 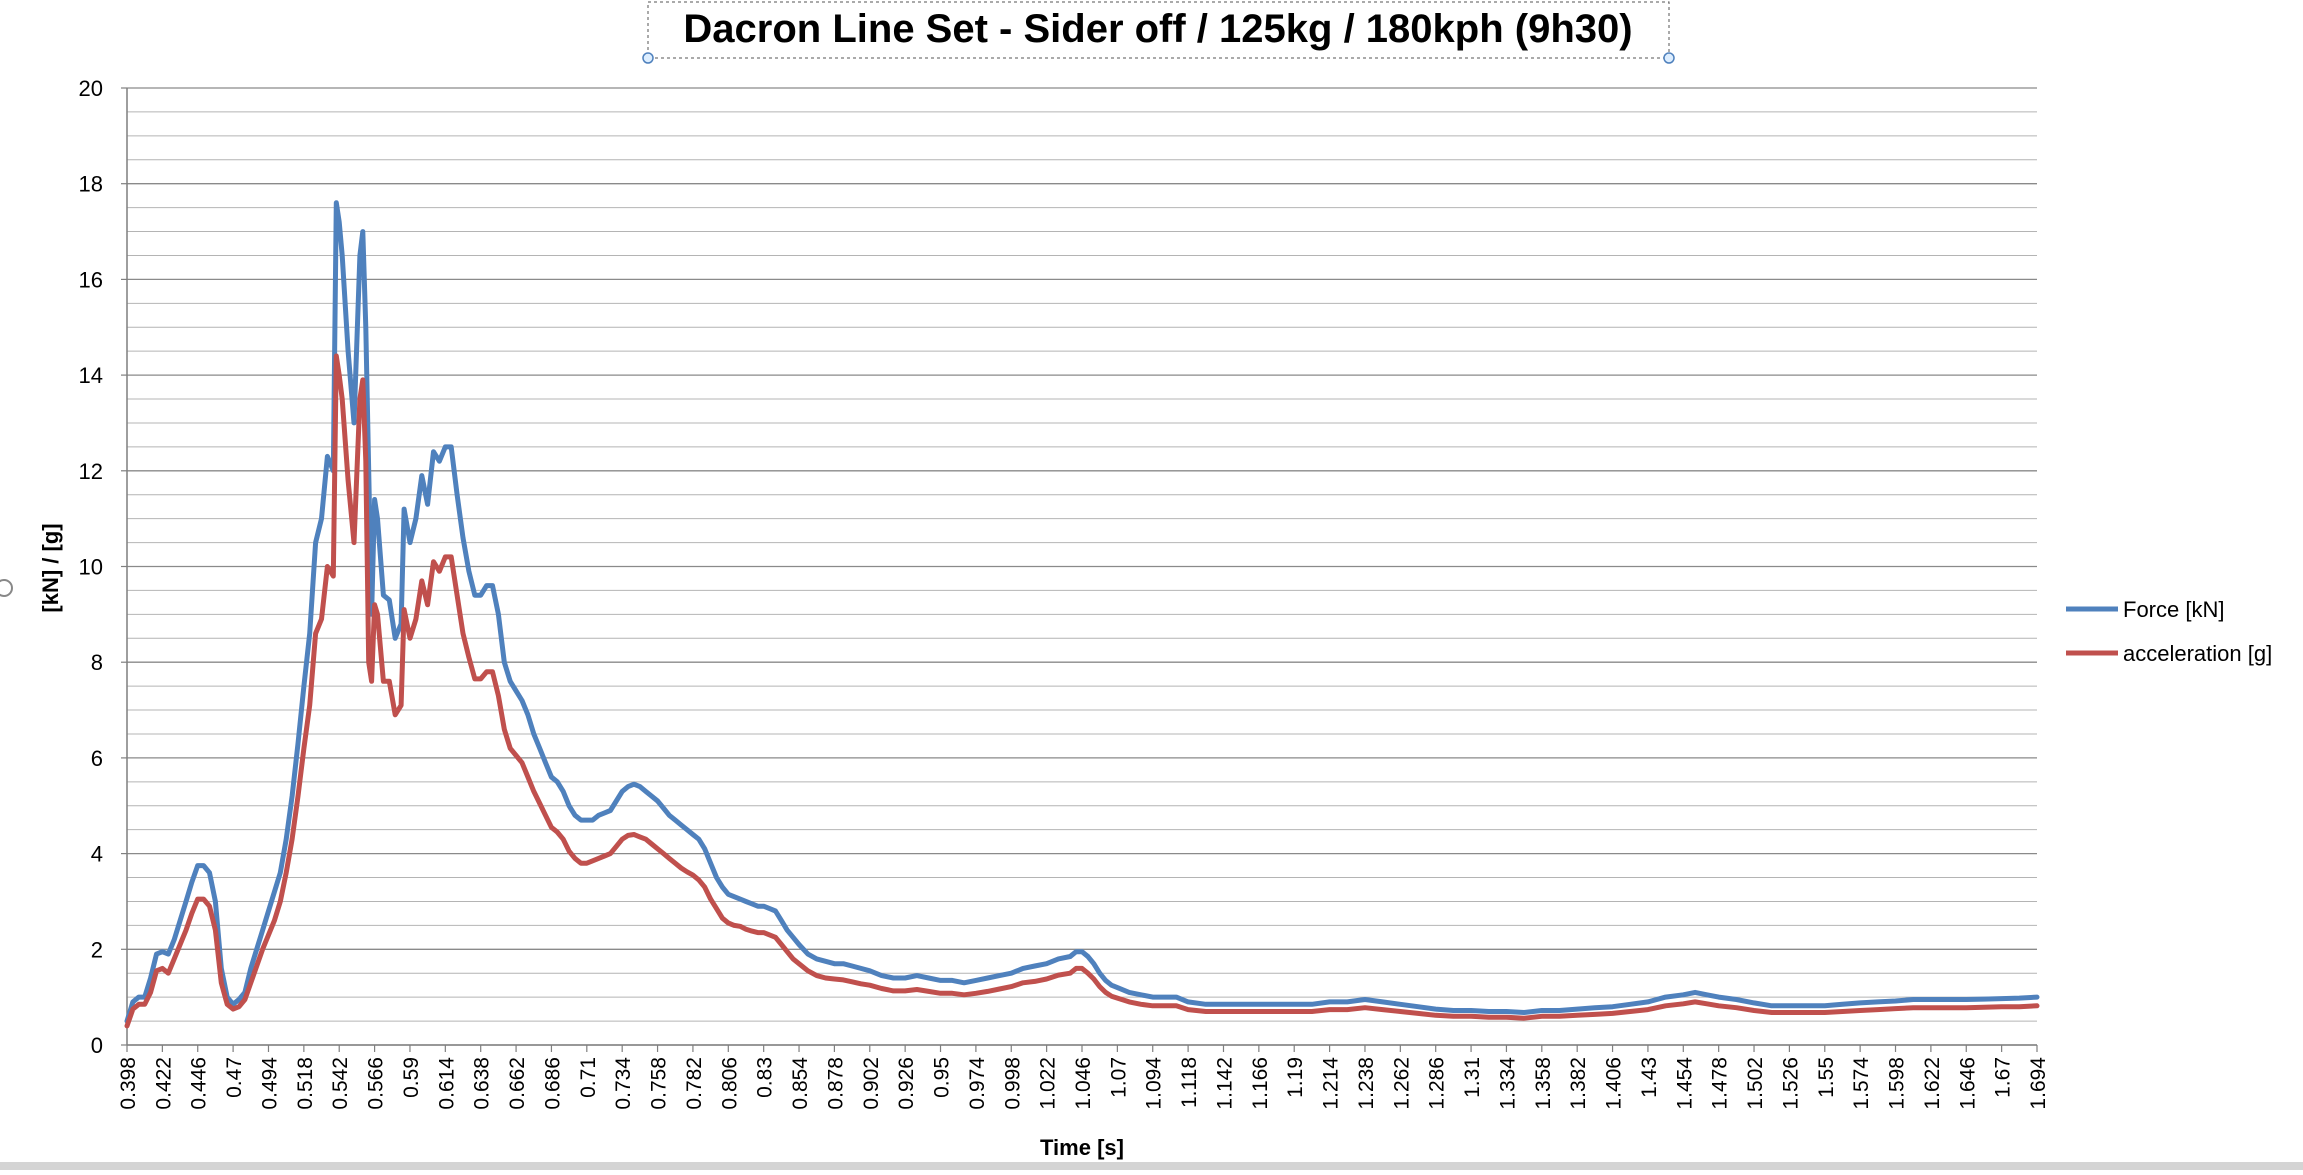 What do you see at coordinates (800, 1083) in the screenshot?
I see `x-tick-label: 0.854` at bounding box center [800, 1083].